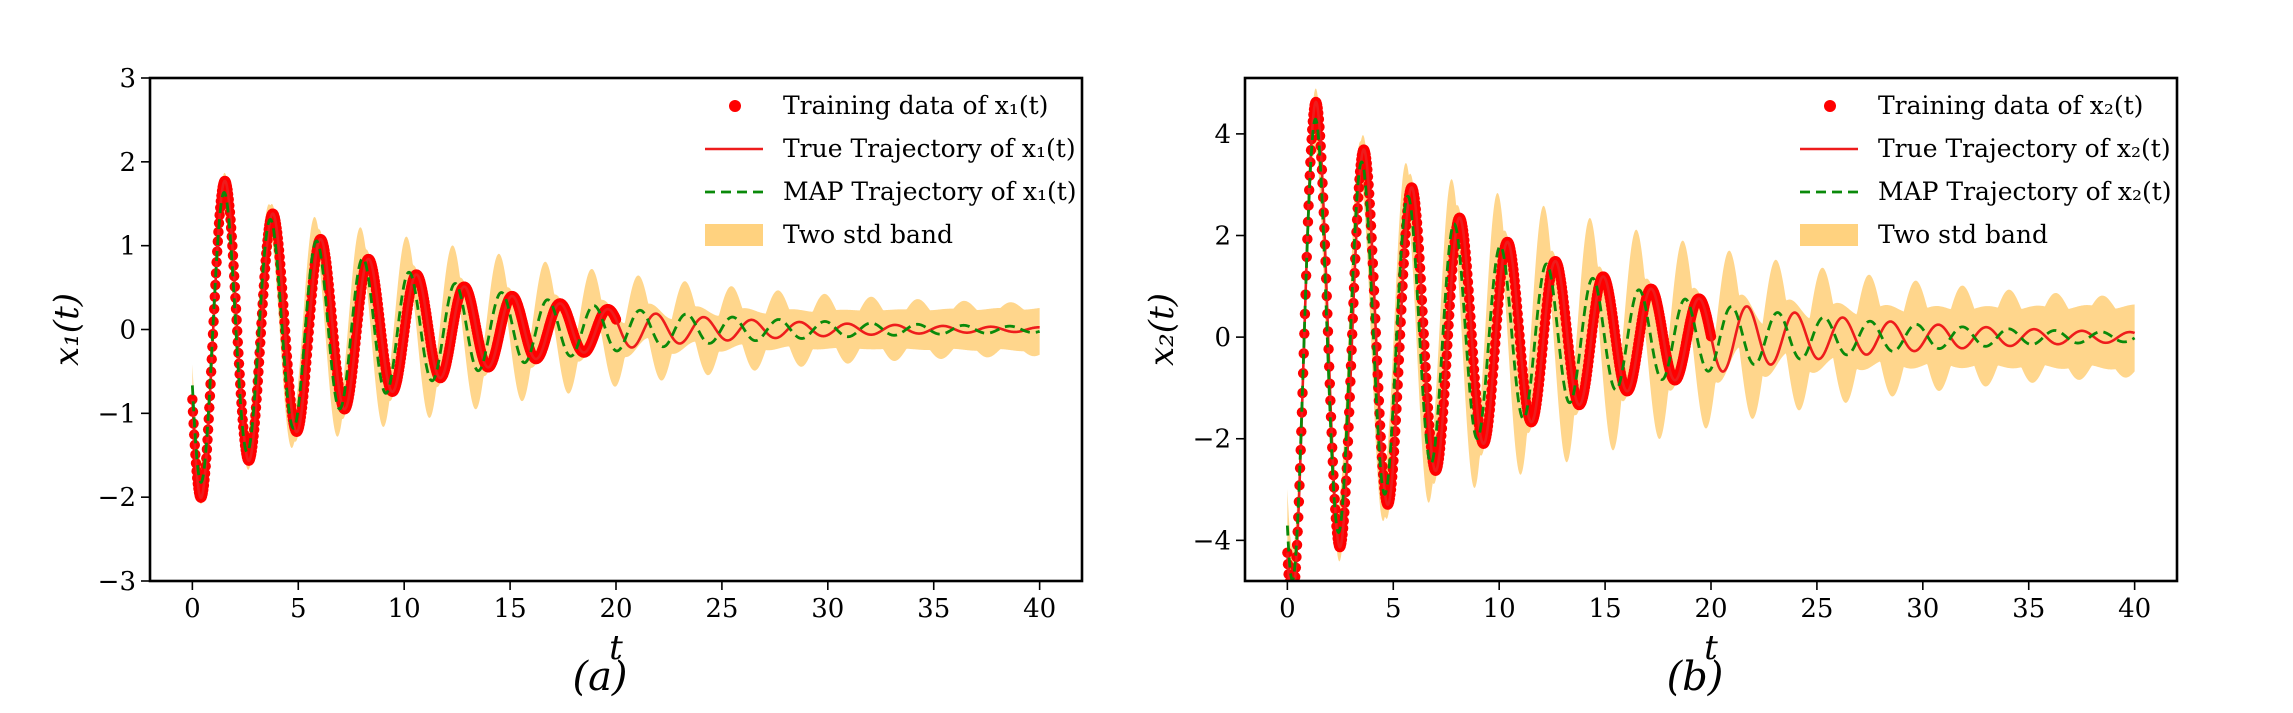 Image resolution: width=2293 pixels, height=713 pixels. What do you see at coordinates (127, 247) in the screenshot?
I see `y-tick-label: 1` at bounding box center [127, 247].